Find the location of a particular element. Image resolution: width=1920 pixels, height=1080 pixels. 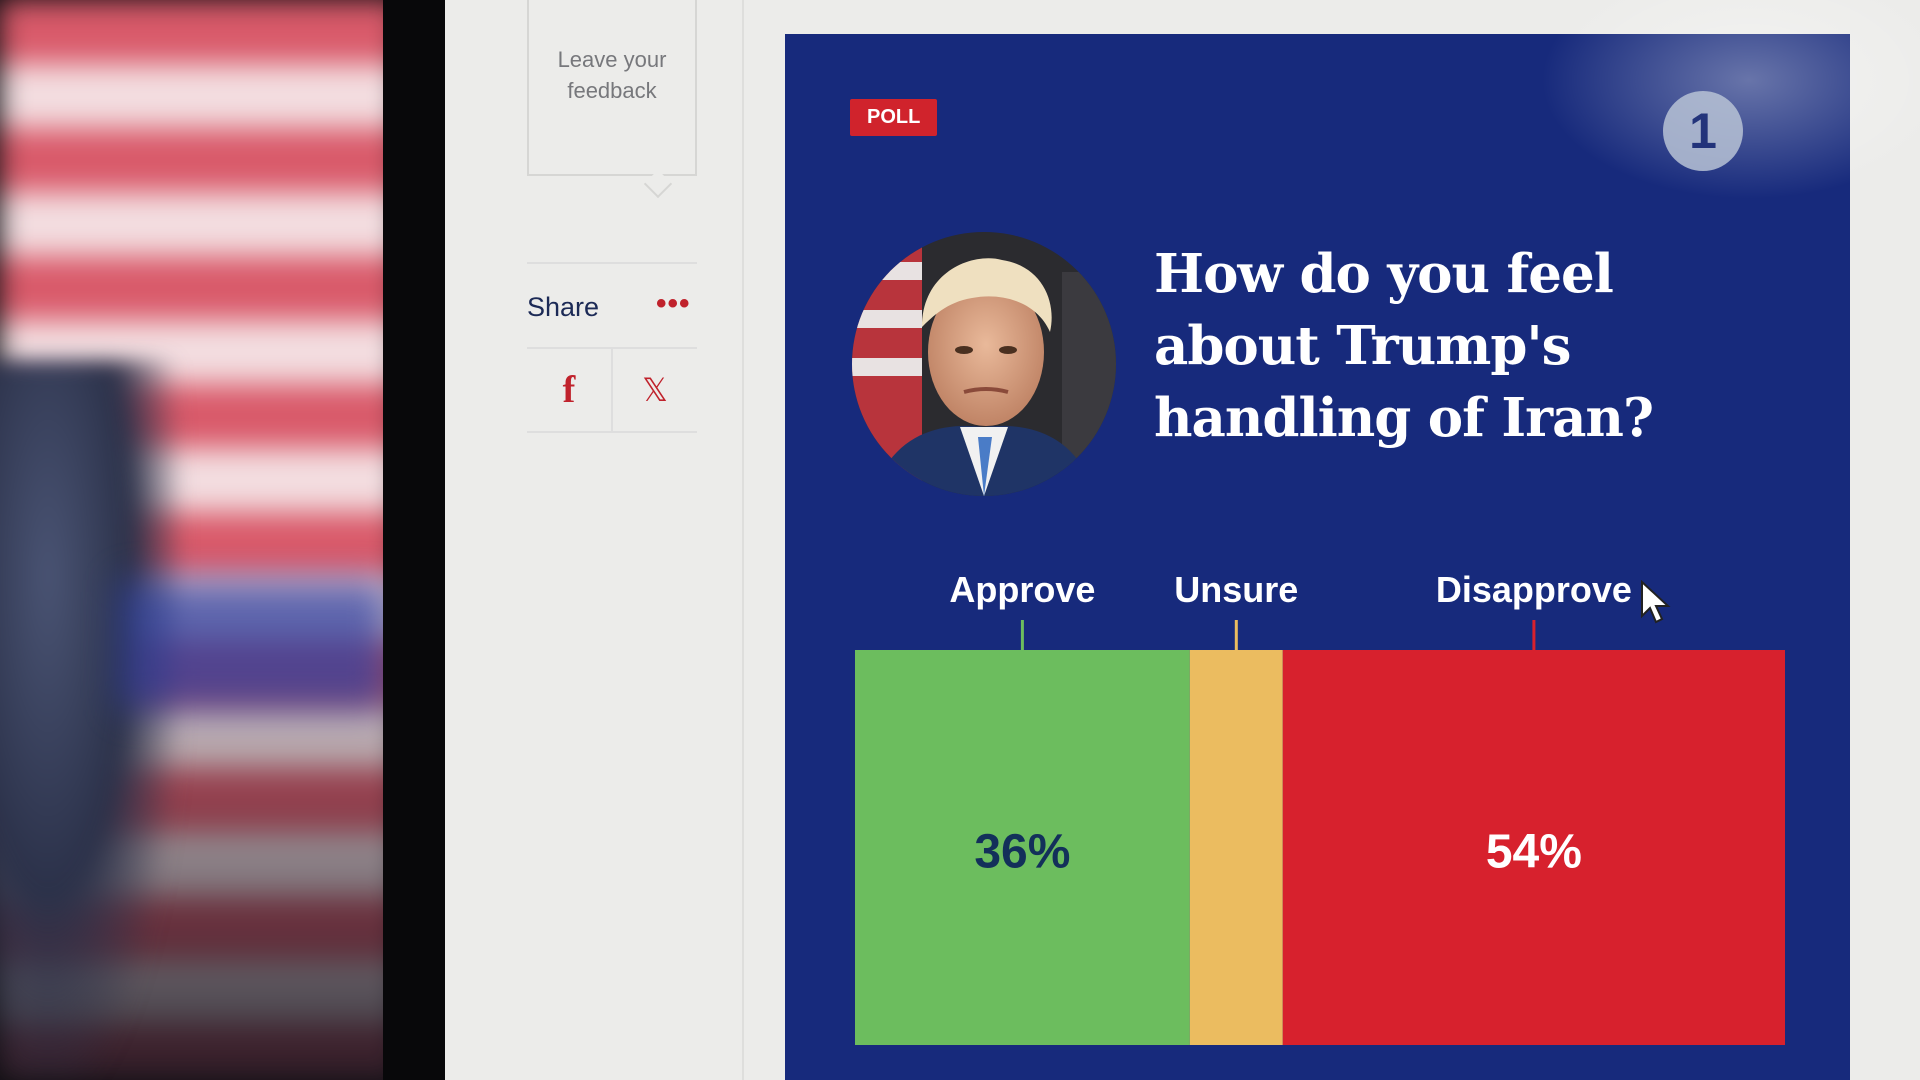

share-divider is located at coordinates (612, 263).